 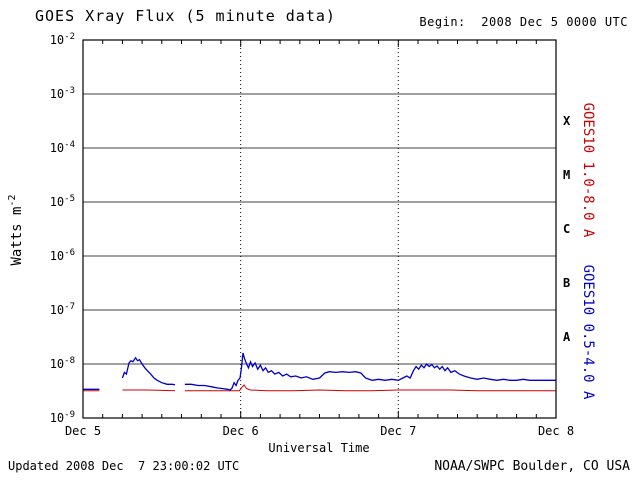 I want to click on begin-time-label: Begin: 2008 Dec 5 0000 UTC, so click(x=523, y=22).